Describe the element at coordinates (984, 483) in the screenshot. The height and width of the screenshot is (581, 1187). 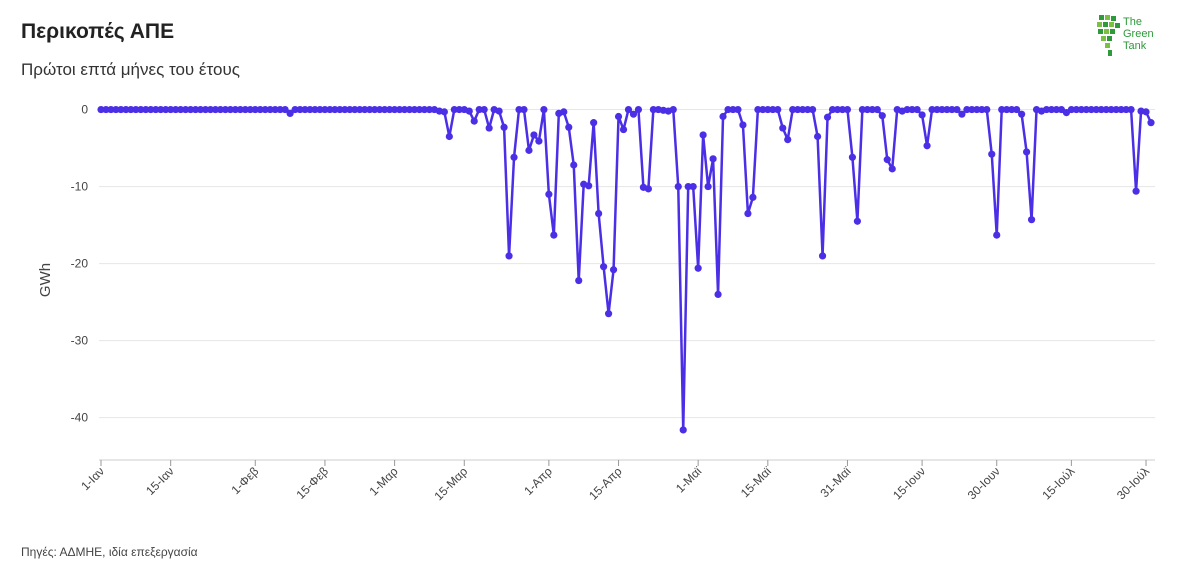
I see `x-tick-label: 30-Ιουν` at that location.